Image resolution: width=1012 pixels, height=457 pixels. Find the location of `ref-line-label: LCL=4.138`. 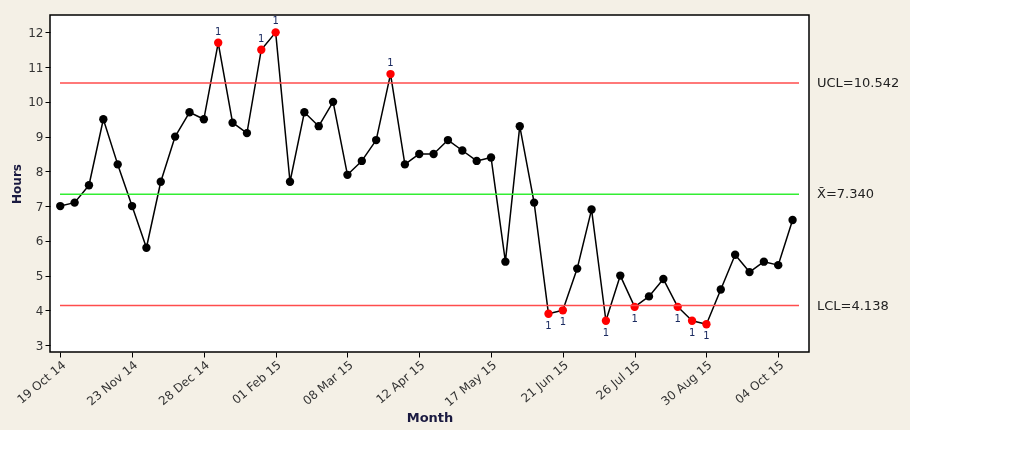

ref-line-label: LCL=4.138 is located at coordinates (853, 305).